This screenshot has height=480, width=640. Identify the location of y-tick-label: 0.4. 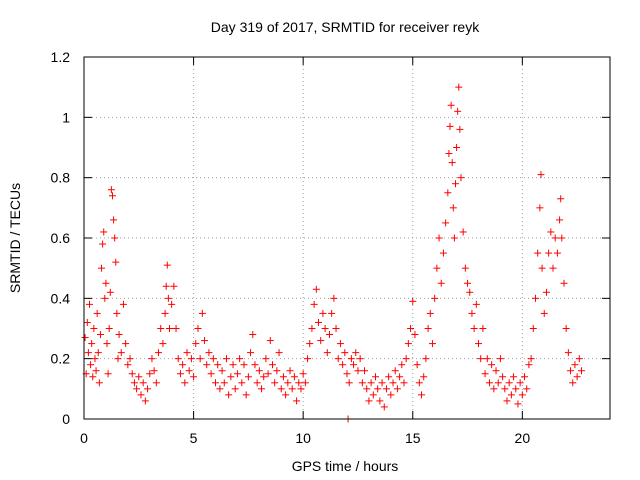
(61, 298).